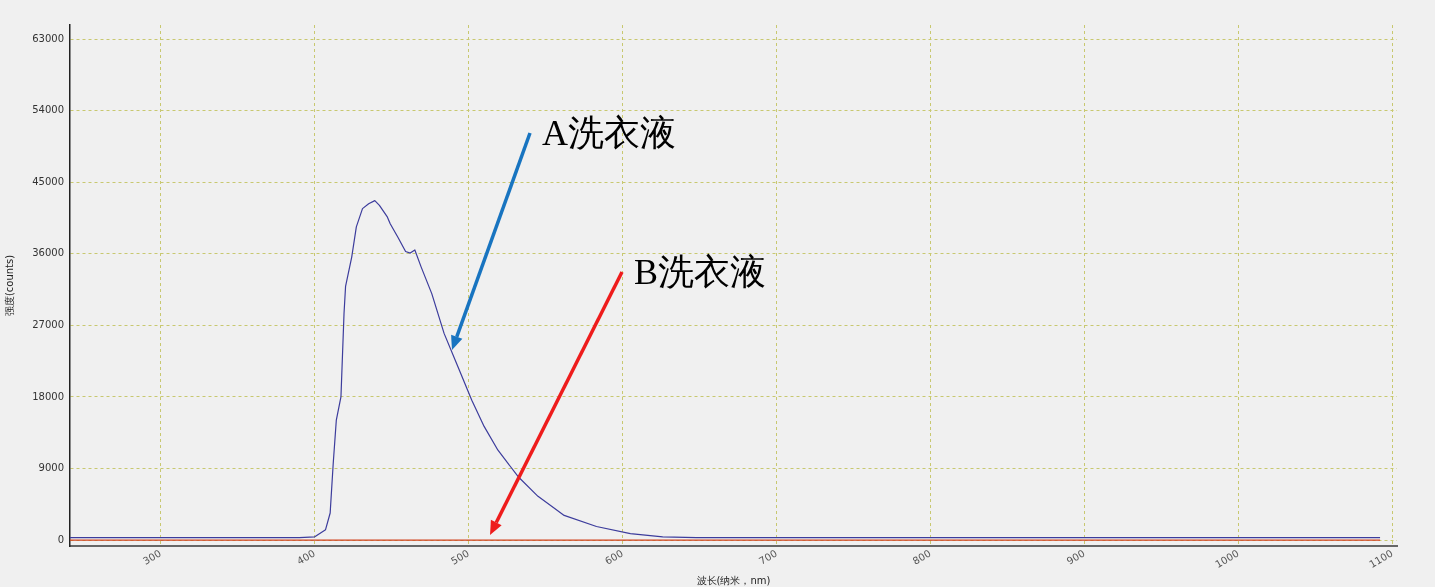  I want to click on y-tick-label: 36000, so click(48, 253).